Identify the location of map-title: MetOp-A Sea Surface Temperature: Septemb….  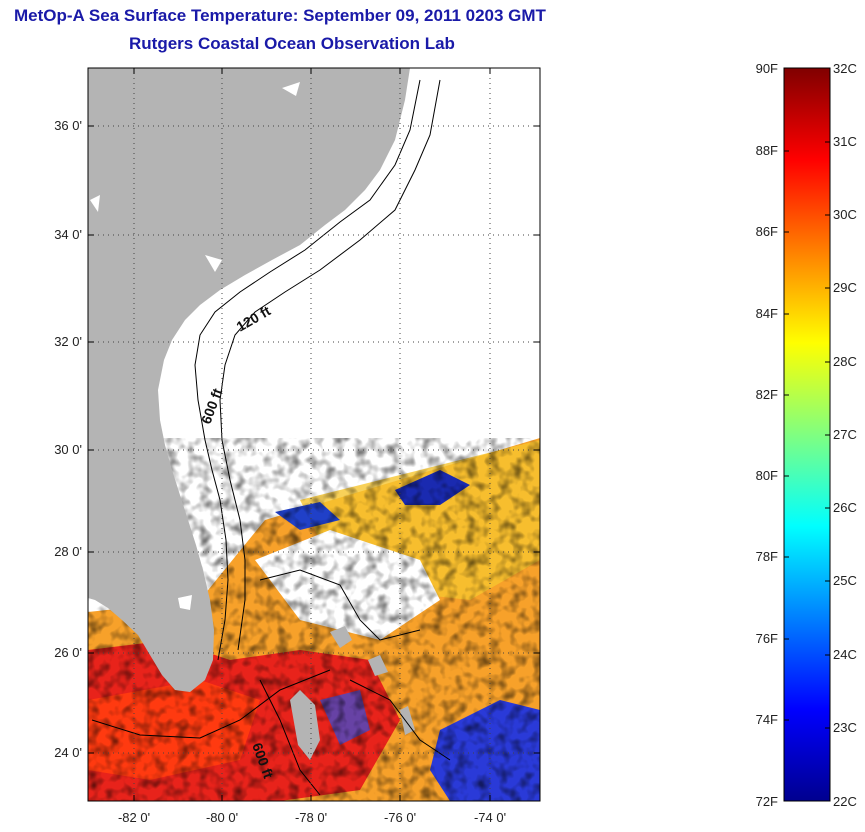
(280, 15).